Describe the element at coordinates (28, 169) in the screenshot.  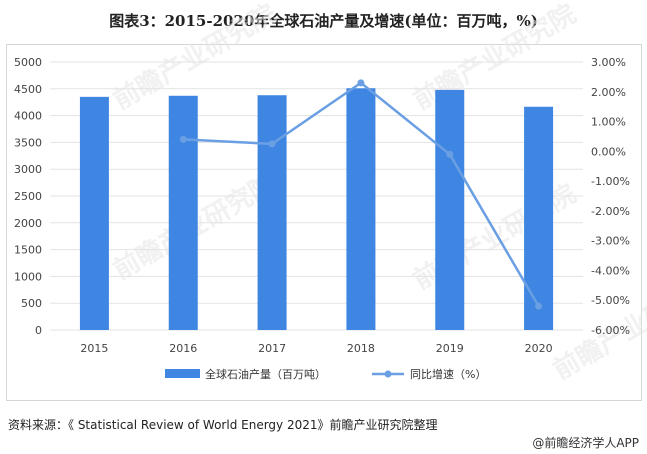
I see `left-tick-label: 3000` at that location.